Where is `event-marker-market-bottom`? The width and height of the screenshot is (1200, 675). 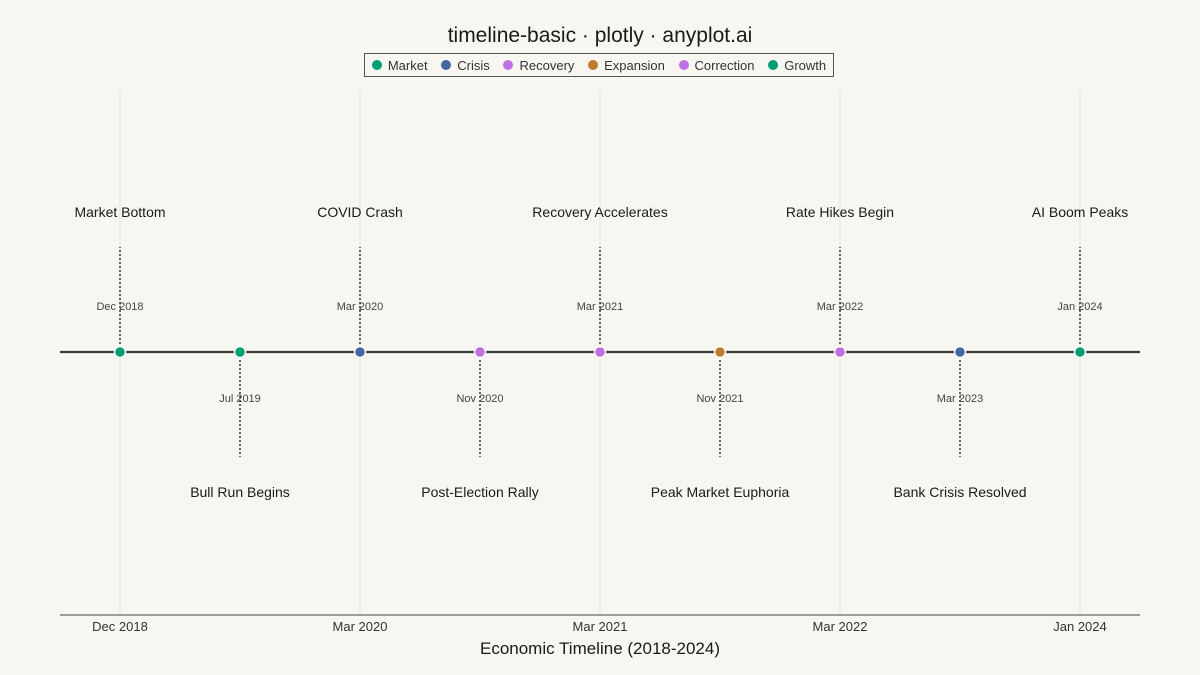 event-marker-market-bottom is located at coordinates (120, 352).